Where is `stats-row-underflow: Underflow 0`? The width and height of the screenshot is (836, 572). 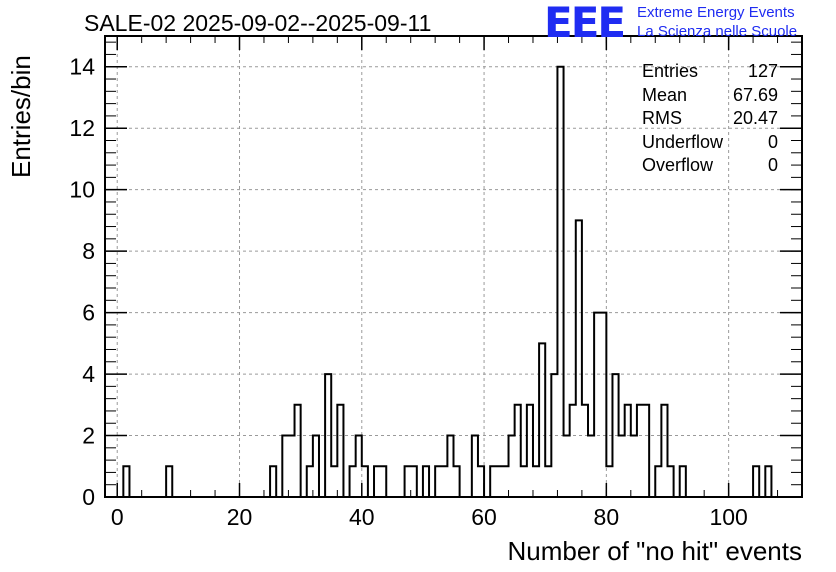
stats-row-underflow: Underflow 0 is located at coordinates (710, 143).